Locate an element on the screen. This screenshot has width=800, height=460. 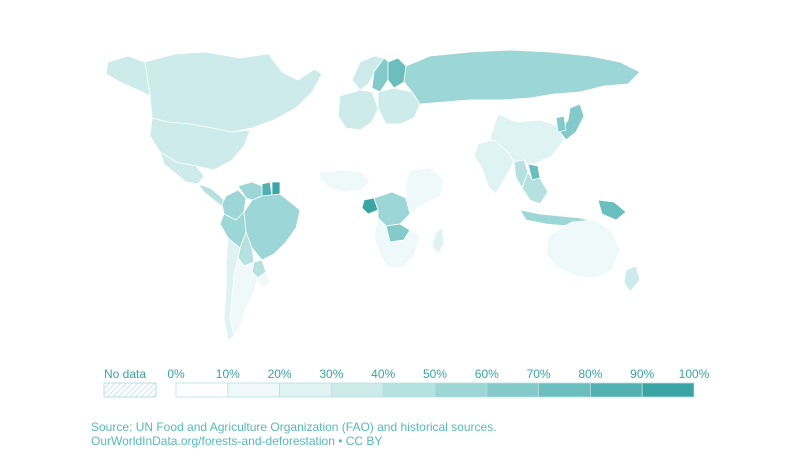
region-papua-new-guinea: Papua New Guinea is located at coordinates (612, 210).